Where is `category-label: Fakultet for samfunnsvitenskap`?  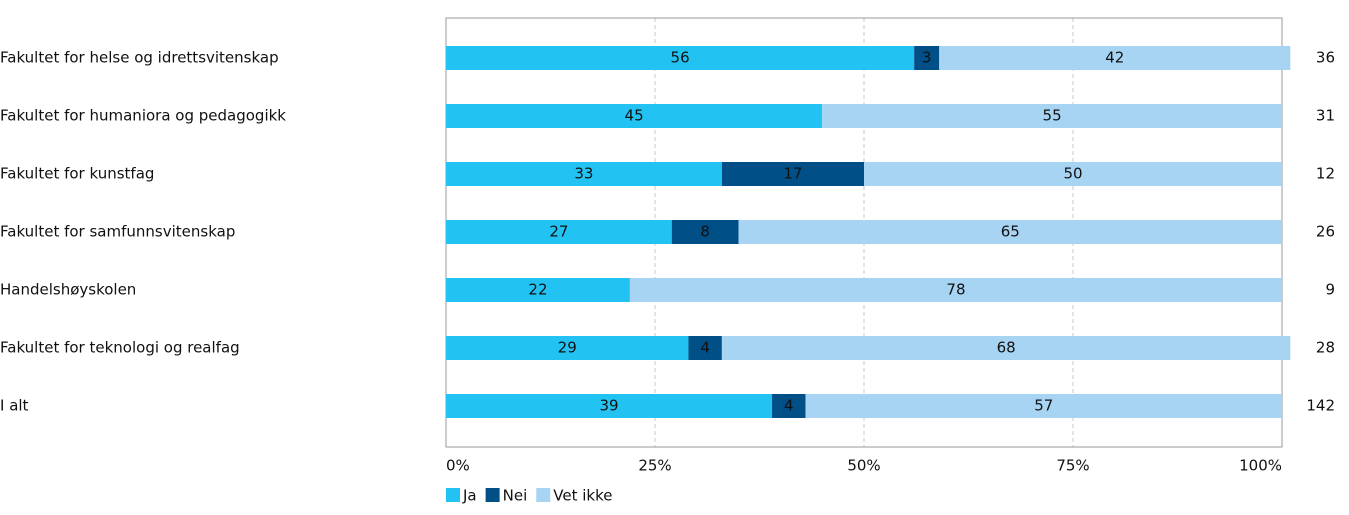 category-label: Fakultet for samfunnsvitenskap is located at coordinates (117, 232).